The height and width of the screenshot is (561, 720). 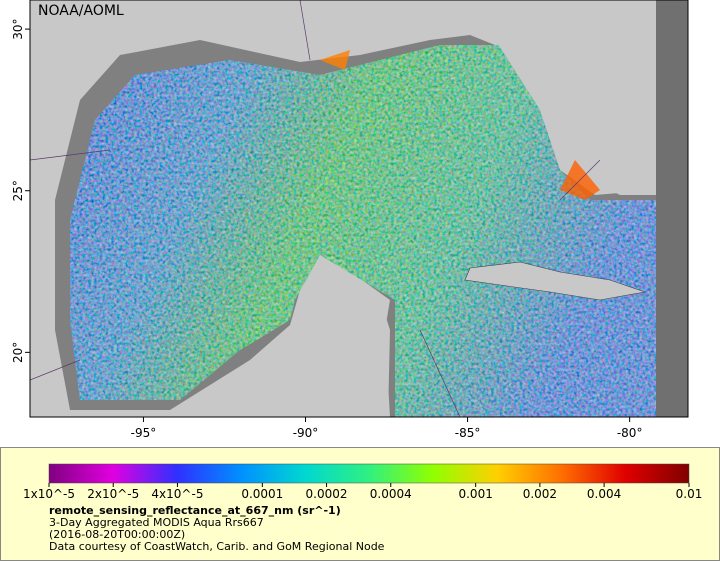 What do you see at coordinates (18, 28) in the screenshot?
I see `lat-tick-label: 30°` at bounding box center [18, 28].